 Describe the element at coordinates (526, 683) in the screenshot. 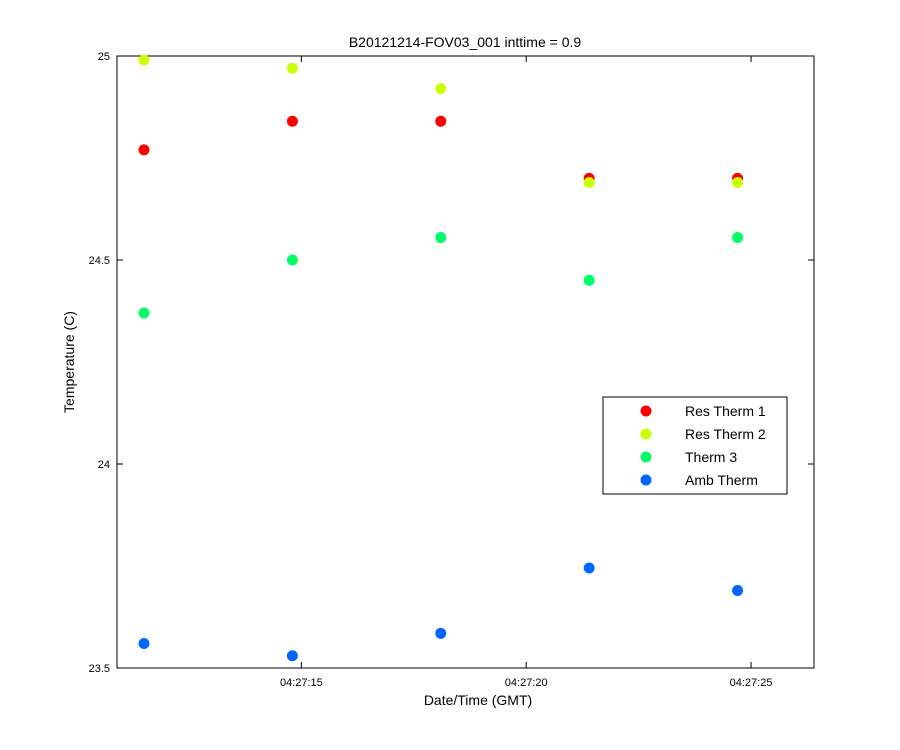

I see `x-tick-label: 04:27:20` at that location.